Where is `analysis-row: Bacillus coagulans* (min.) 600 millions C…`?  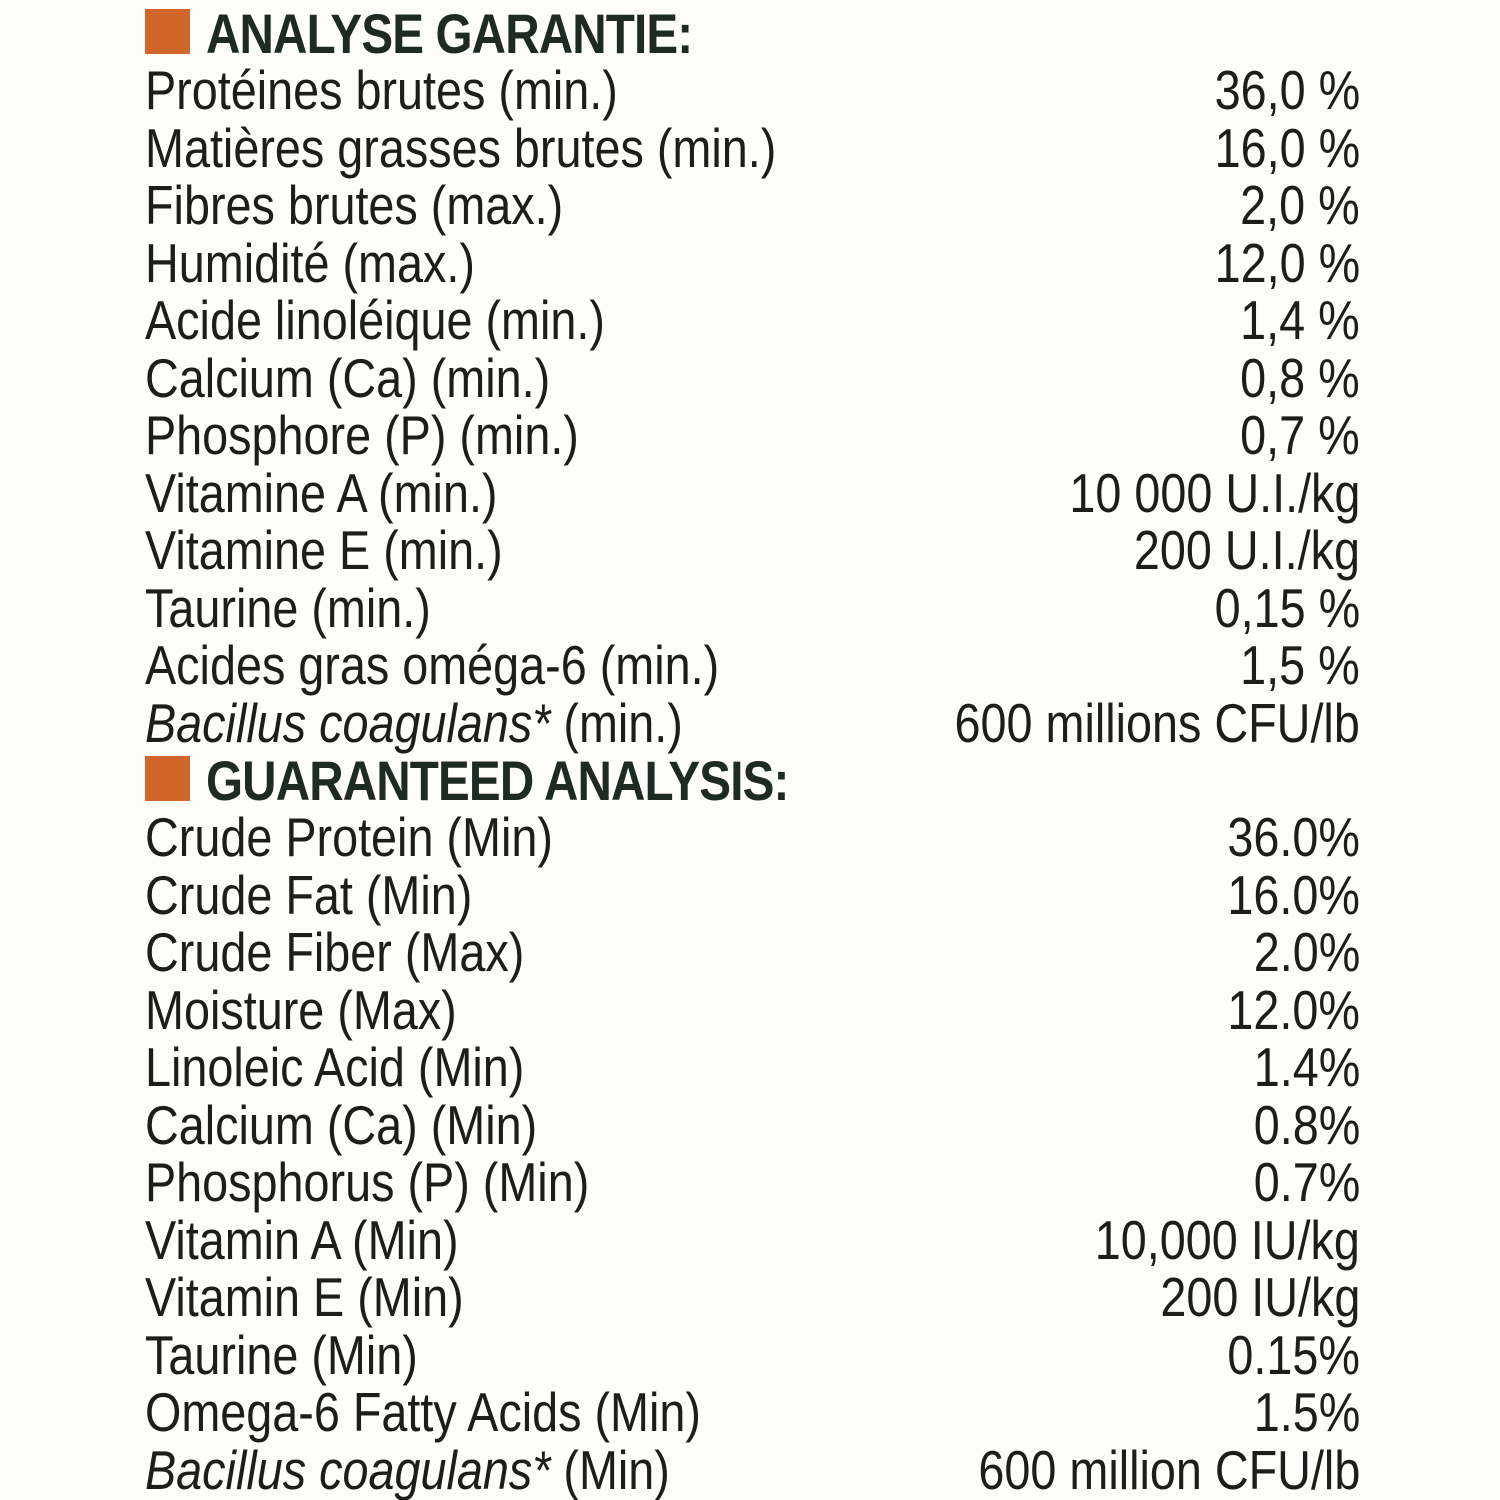 analysis-row: Bacillus coagulans* (min.) 600 millions C… is located at coordinates (752, 722).